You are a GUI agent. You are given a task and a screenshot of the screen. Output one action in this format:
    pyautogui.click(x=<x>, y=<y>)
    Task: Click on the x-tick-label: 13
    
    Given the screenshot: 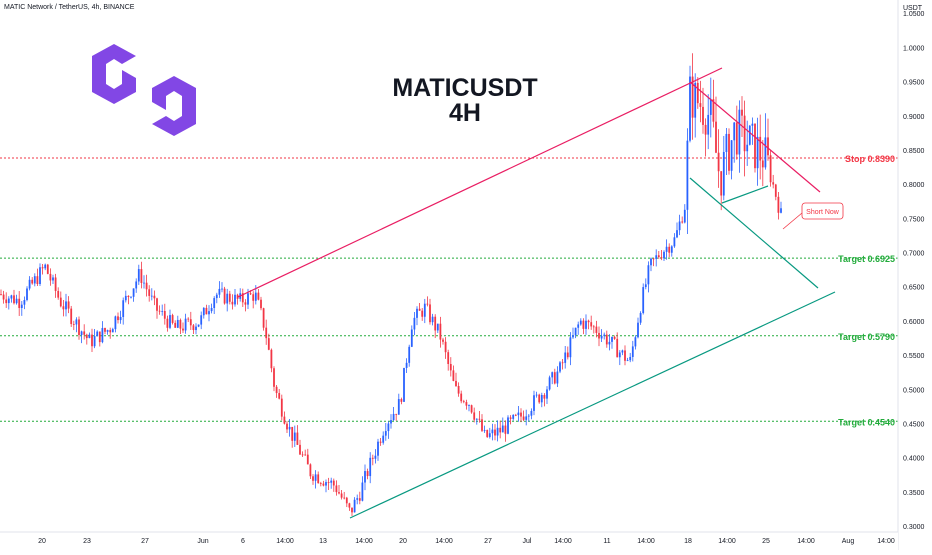 What is the action you would take?
    pyautogui.click(x=323, y=541)
    